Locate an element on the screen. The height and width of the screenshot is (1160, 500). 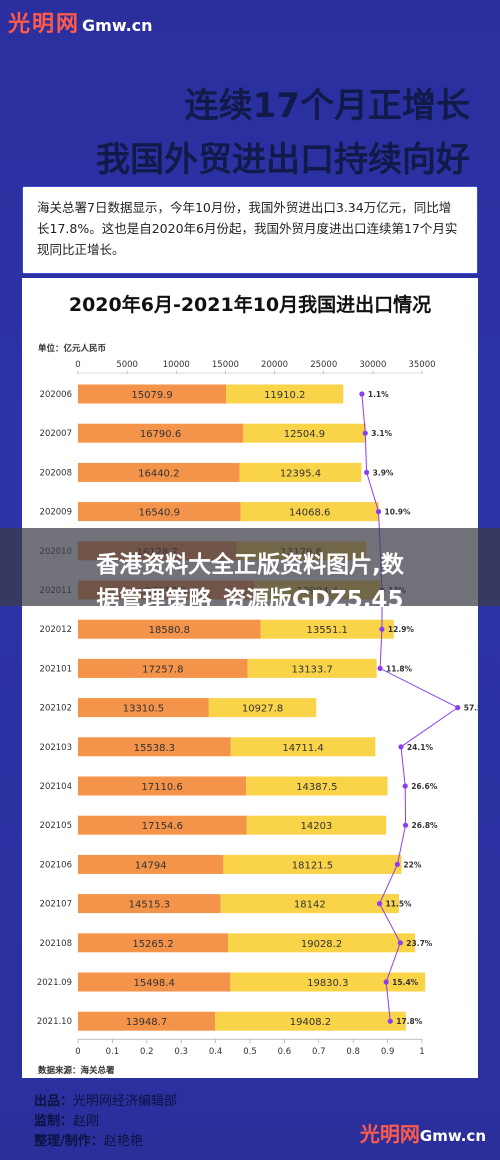
chart-title: 2020年6月-2021年10月我国进出口情况 is located at coordinates (250, 305).